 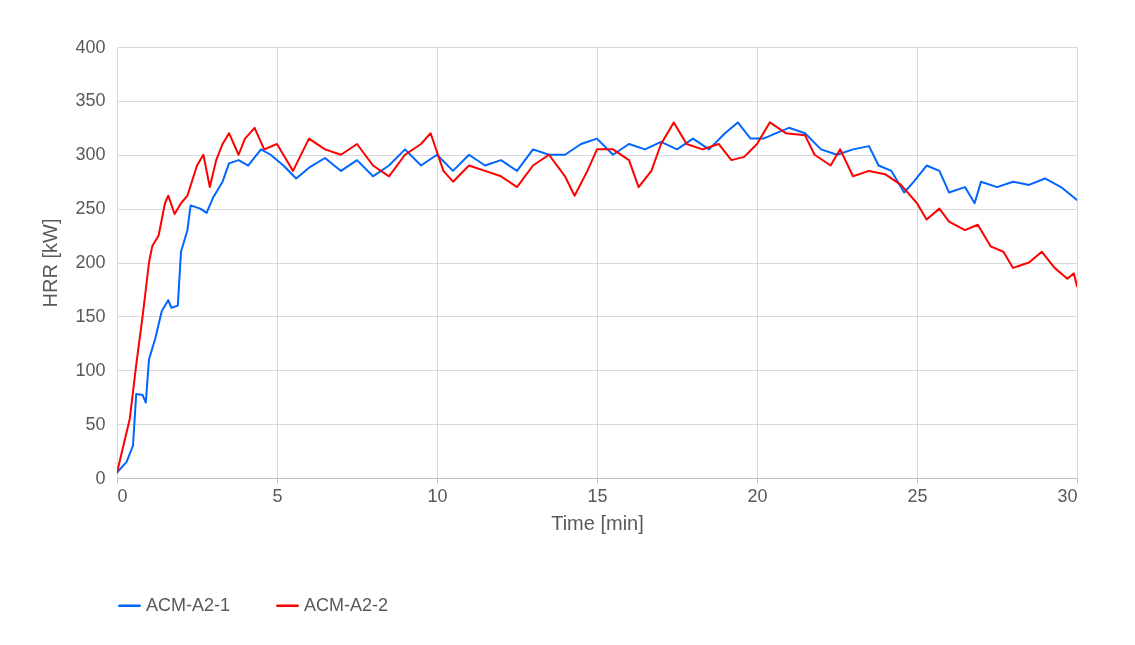 What do you see at coordinates (277, 495) in the screenshot?
I see `x-tick-label: 5` at bounding box center [277, 495].